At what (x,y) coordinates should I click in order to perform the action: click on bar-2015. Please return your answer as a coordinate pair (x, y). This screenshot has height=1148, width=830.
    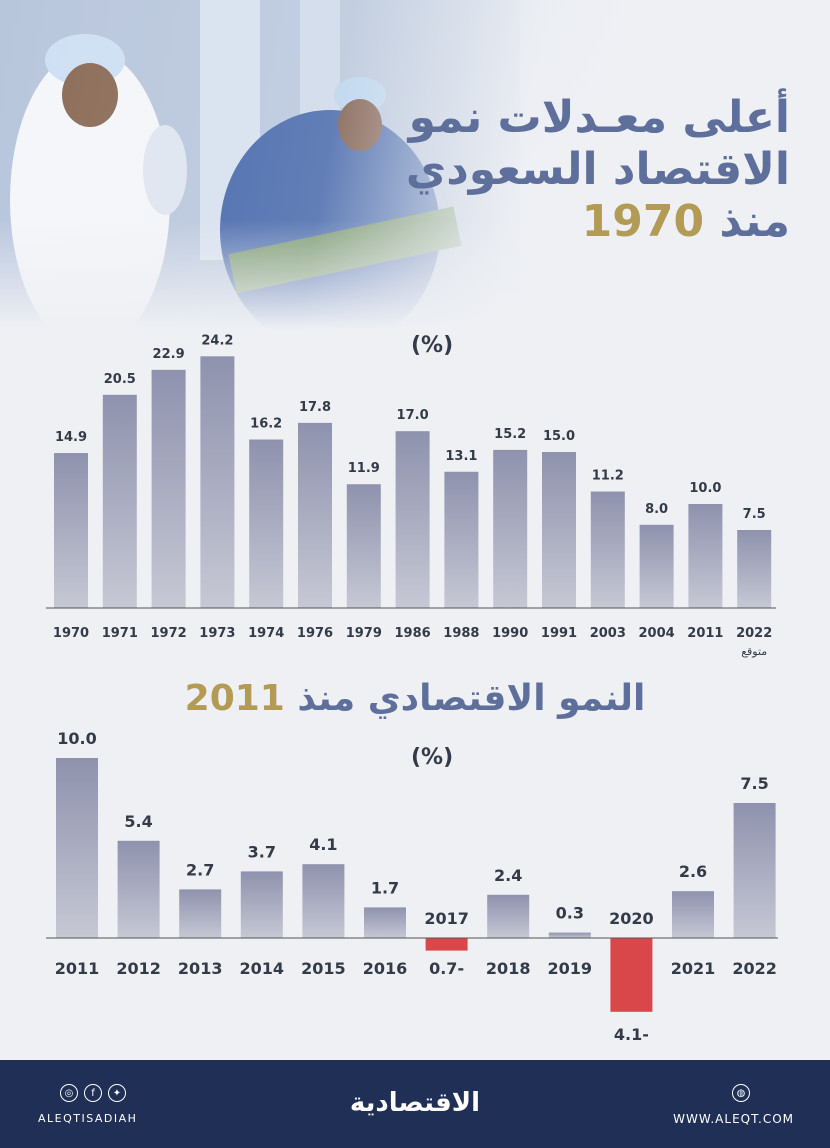
    Looking at the image, I should click on (323, 901).